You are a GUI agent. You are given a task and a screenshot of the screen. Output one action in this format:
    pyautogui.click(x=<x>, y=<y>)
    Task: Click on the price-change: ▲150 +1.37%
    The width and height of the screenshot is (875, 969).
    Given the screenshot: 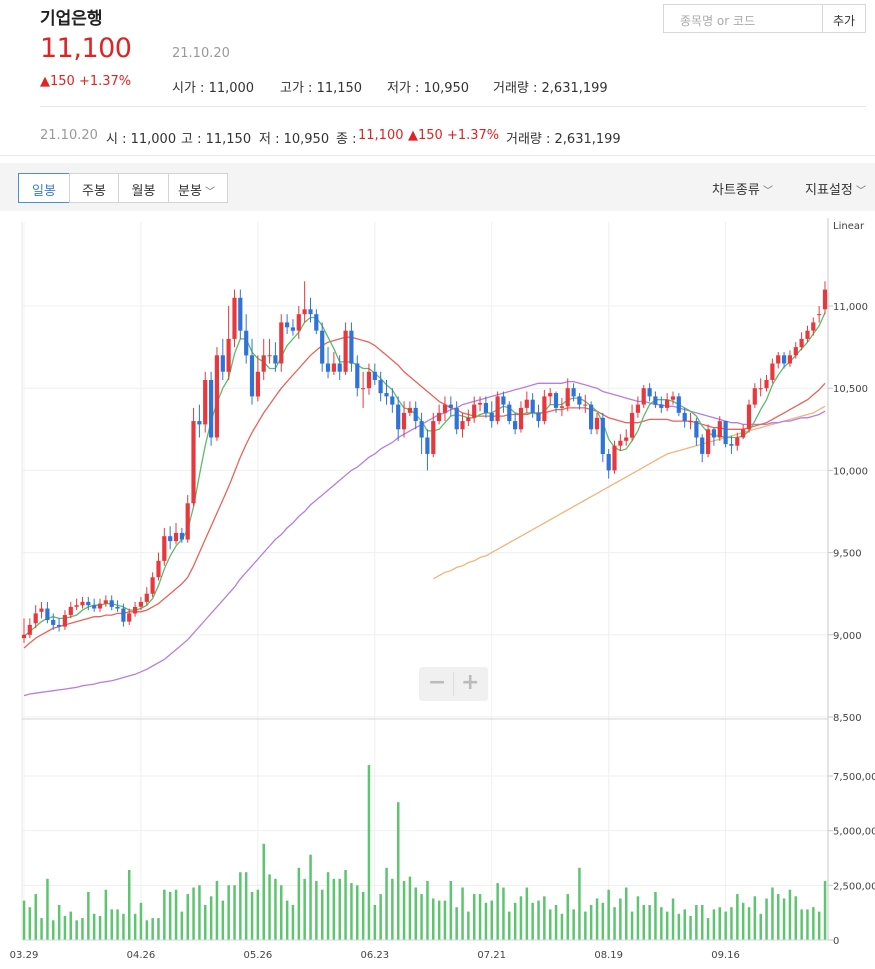 What is the action you would take?
    pyautogui.click(x=86, y=81)
    